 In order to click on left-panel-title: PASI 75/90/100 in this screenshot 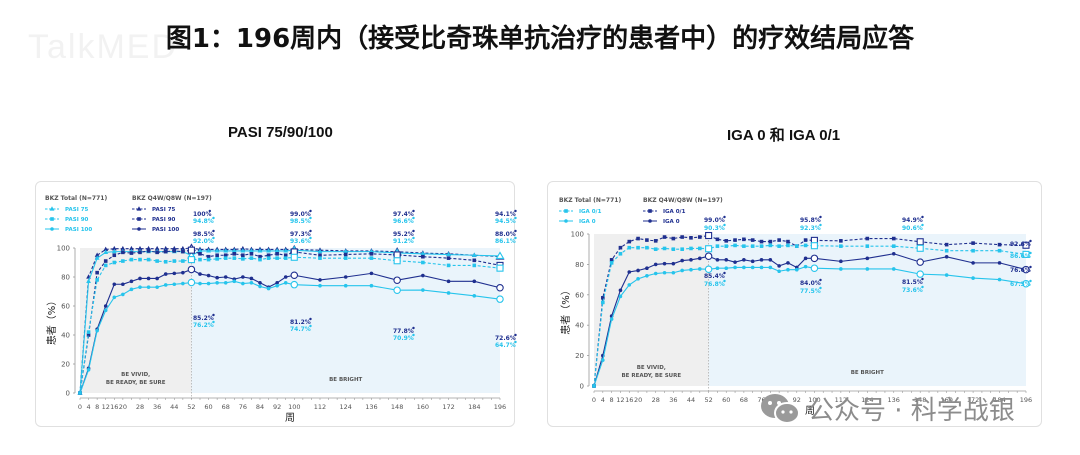, I will do `click(280, 132)`.